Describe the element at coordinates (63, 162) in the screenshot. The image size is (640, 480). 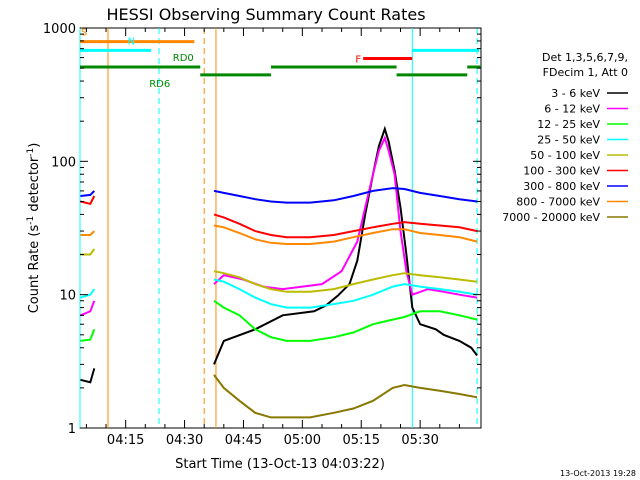
I see `y-tick-label-2: 100` at that location.